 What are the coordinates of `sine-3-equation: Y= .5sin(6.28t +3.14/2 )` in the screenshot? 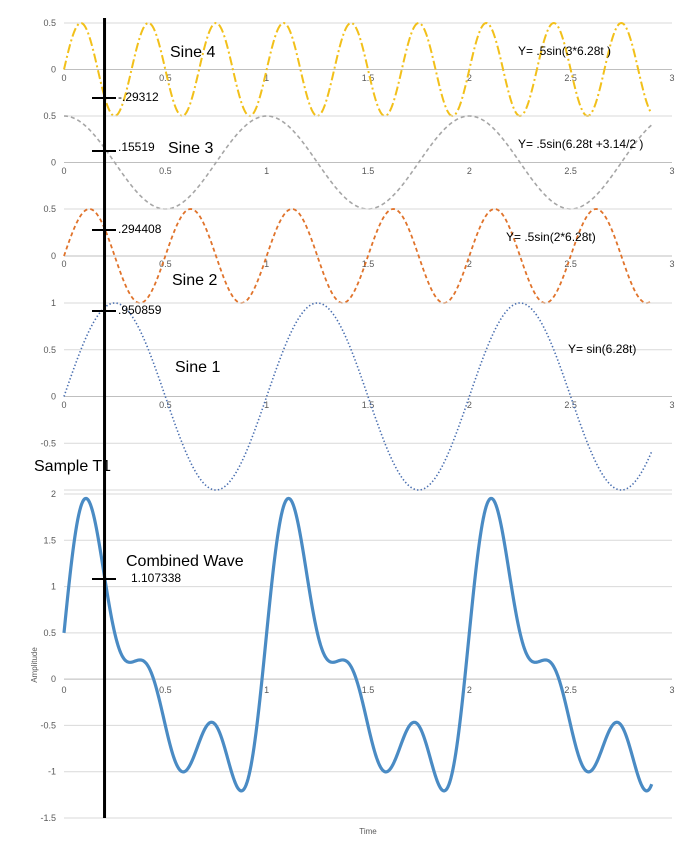 It's located at (580, 144).